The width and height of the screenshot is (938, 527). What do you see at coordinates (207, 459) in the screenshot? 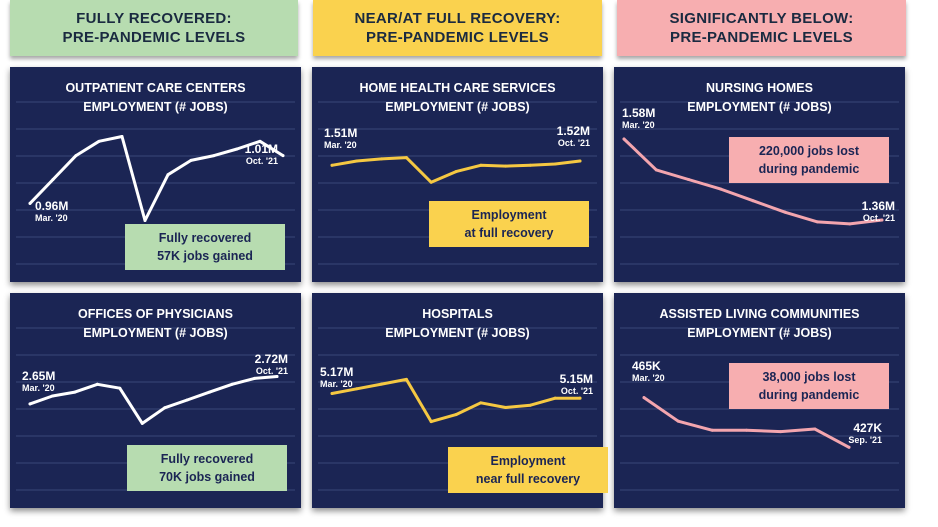
I see `annotation-line1: Fully recovered` at bounding box center [207, 459].